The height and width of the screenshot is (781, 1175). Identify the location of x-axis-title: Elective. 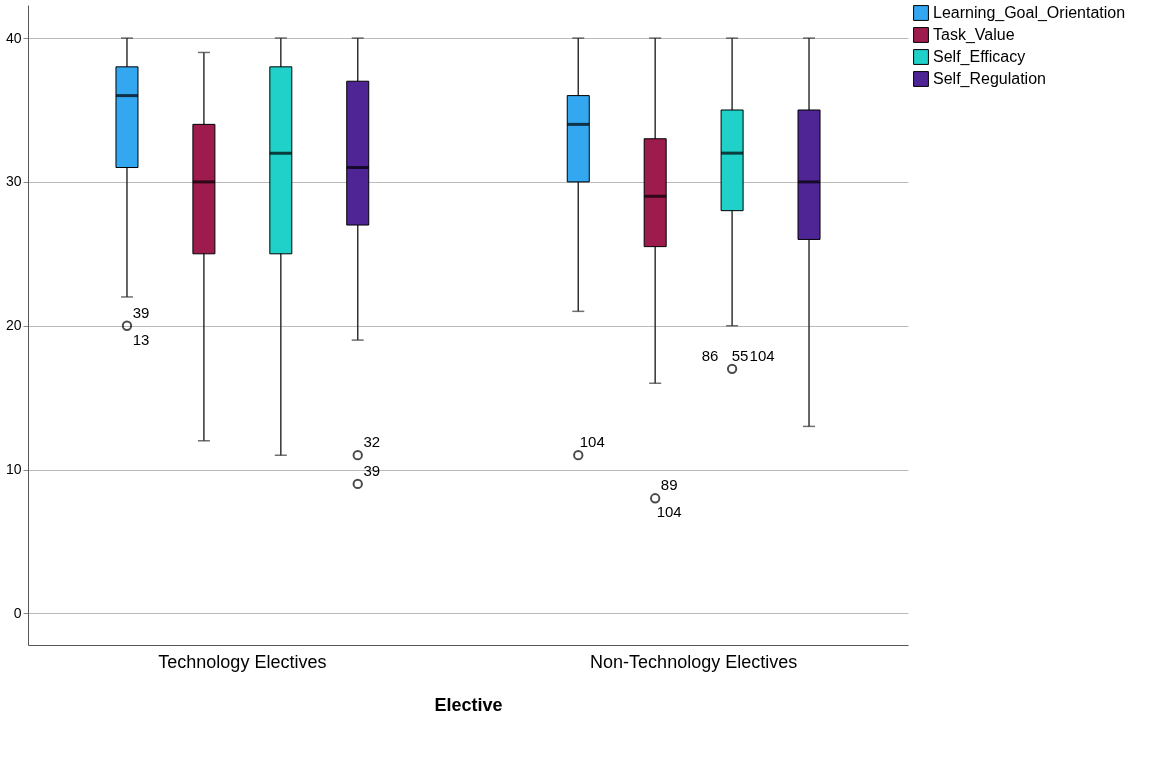
(468, 704).